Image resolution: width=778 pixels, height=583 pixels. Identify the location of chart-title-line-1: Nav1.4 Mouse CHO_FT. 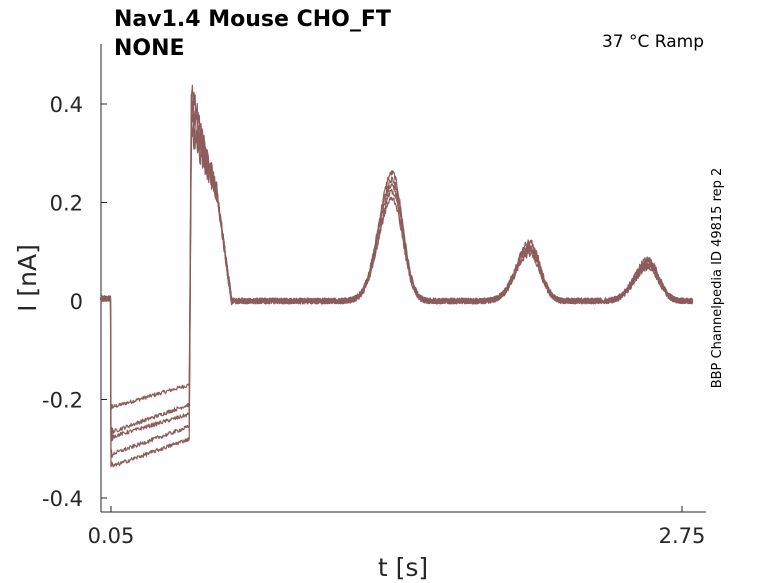
(252, 19).